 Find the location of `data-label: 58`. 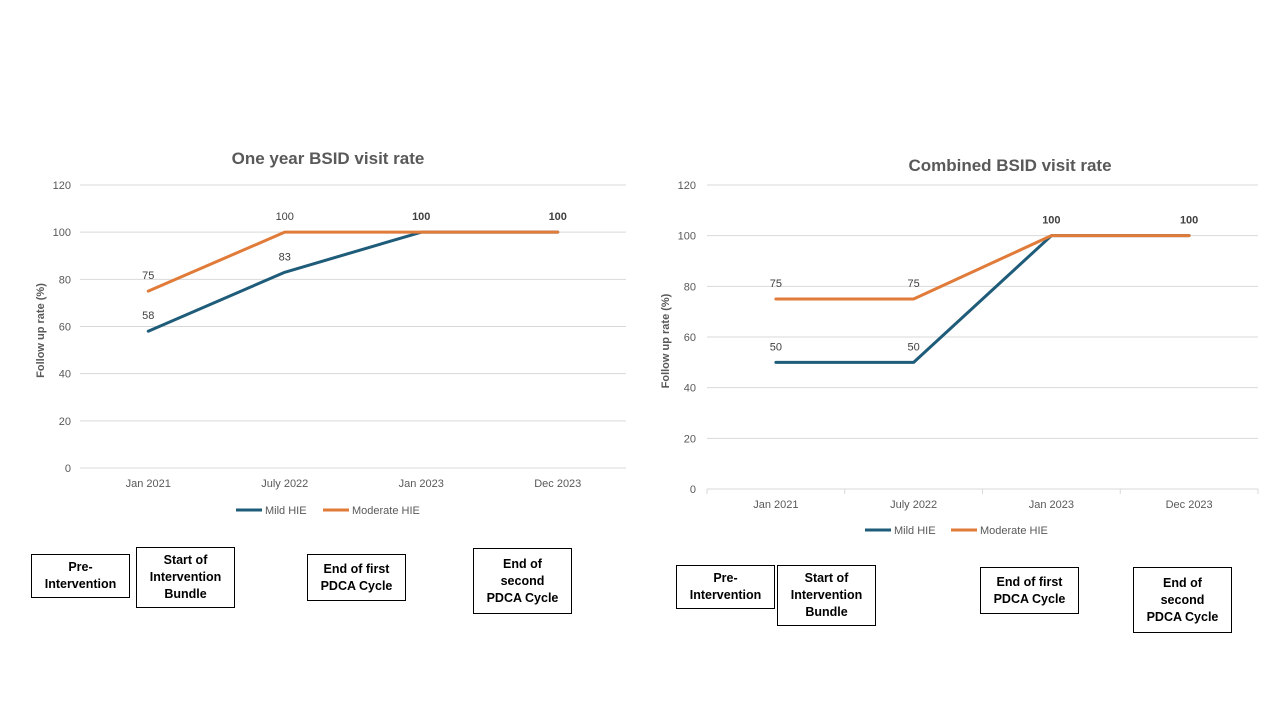

data-label: 58 is located at coordinates (148, 316).